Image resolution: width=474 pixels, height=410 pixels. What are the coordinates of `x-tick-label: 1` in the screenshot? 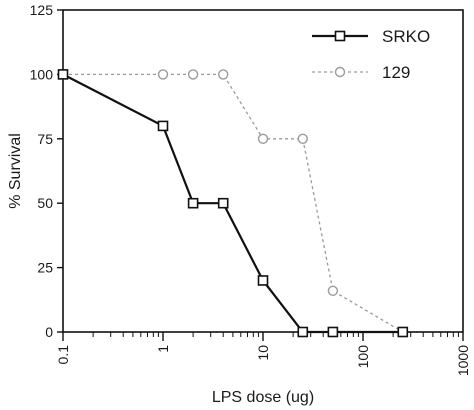 It's located at (163, 349).